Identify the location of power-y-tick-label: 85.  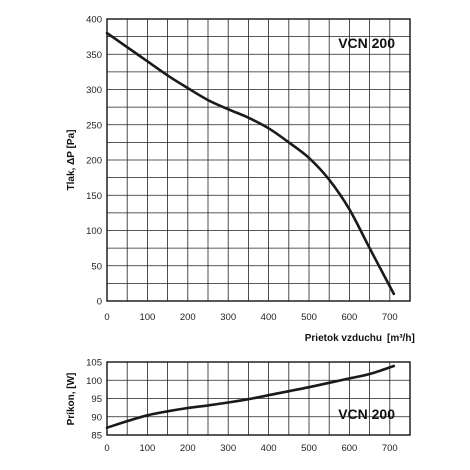
(96, 436).